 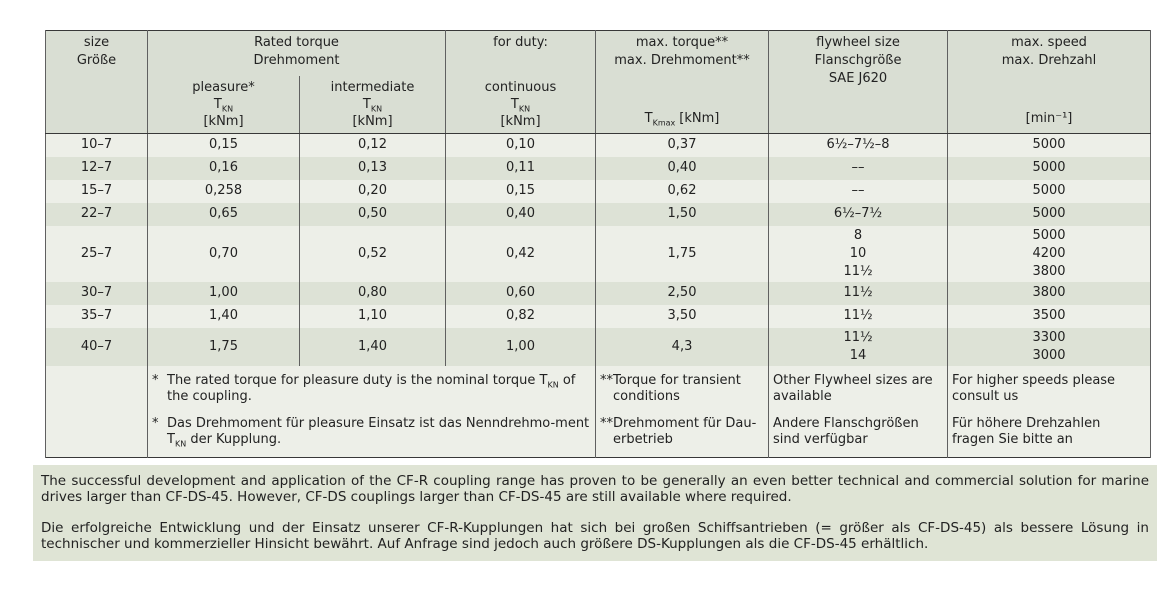 What do you see at coordinates (598, 145) in the screenshot?
I see `table-row: 10–7 0,15 0,12 0,10 0,37 6½–7½–8 5000` at bounding box center [598, 145].